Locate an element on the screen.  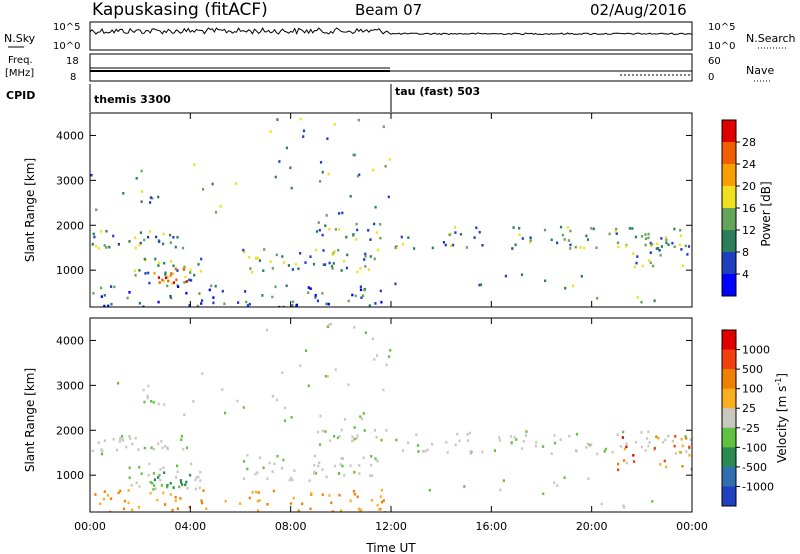
nsky-trace is located at coordinates (391, 31).